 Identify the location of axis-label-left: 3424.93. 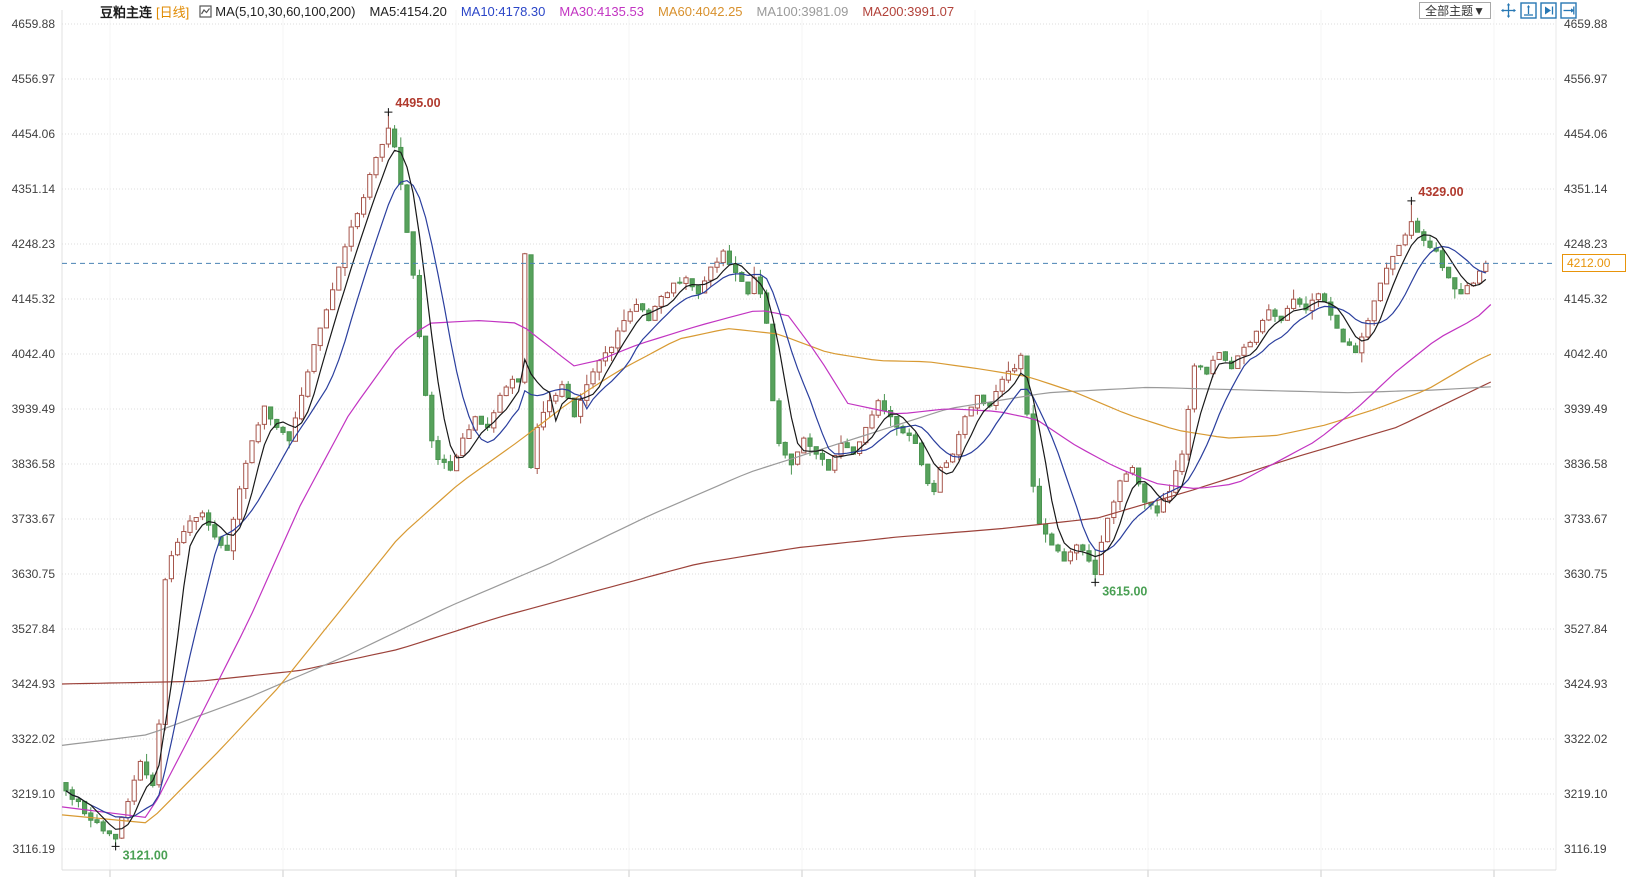
(33, 684).